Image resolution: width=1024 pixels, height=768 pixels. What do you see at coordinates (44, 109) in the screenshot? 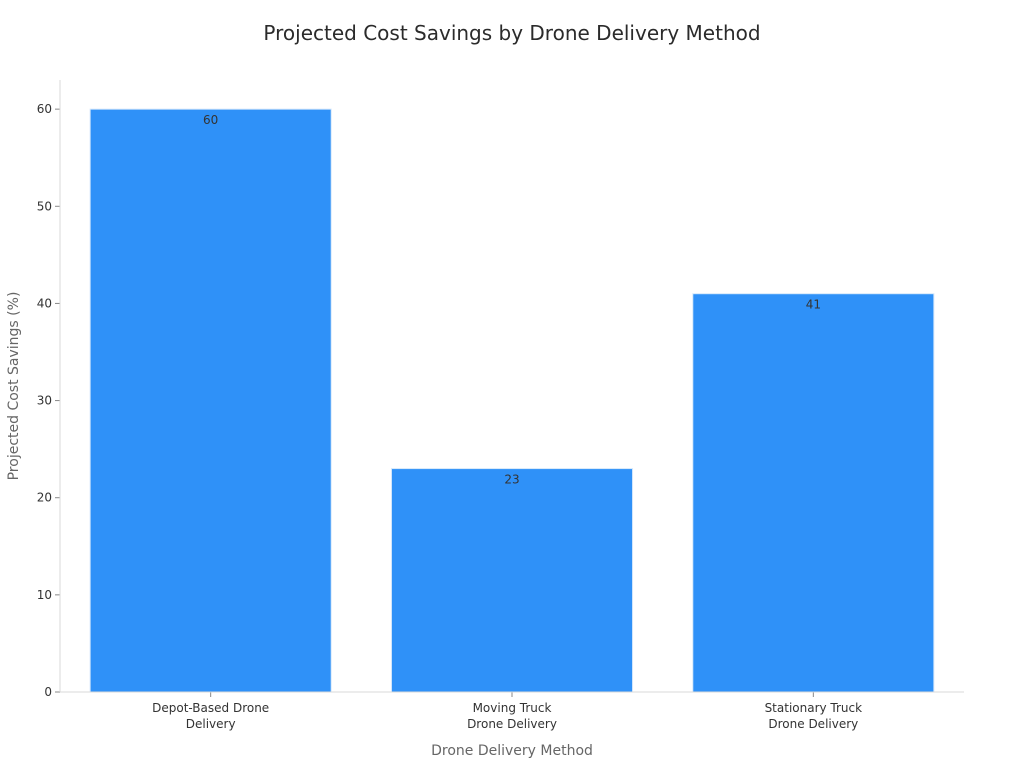
I see `y-tick-label: 60` at bounding box center [44, 109].